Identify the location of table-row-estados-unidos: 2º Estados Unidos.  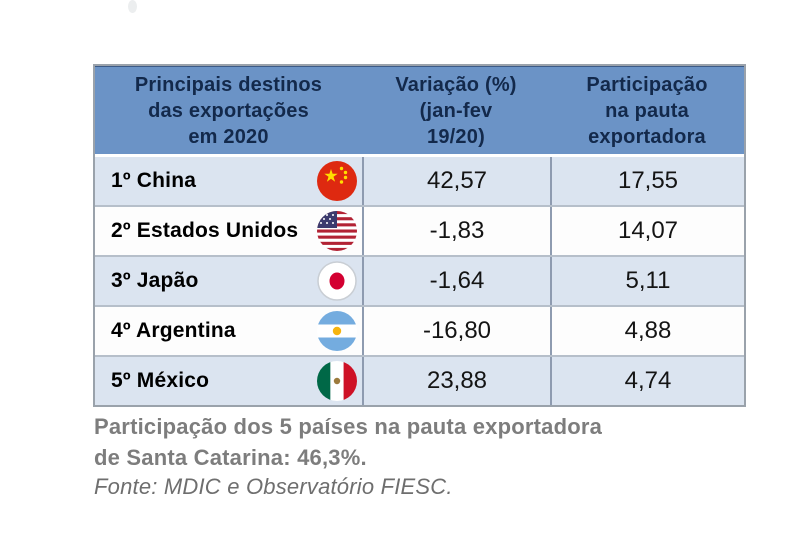
(419, 230).